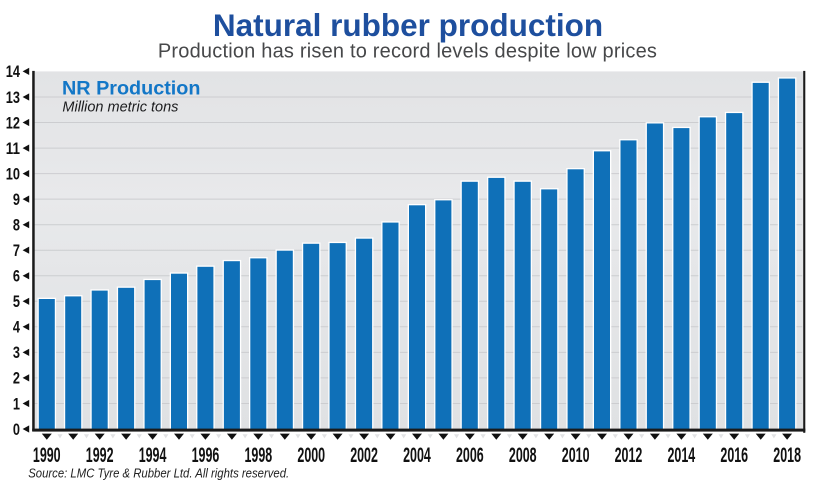  What do you see at coordinates (364, 455) in the screenshot?
I see `svg-text: 2002` at bounding box center [364, 455].